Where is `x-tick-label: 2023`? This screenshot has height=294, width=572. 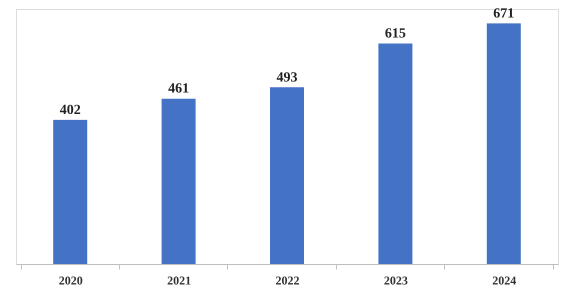
x-tick-label: 2023 is located at coordinates (396, 281).